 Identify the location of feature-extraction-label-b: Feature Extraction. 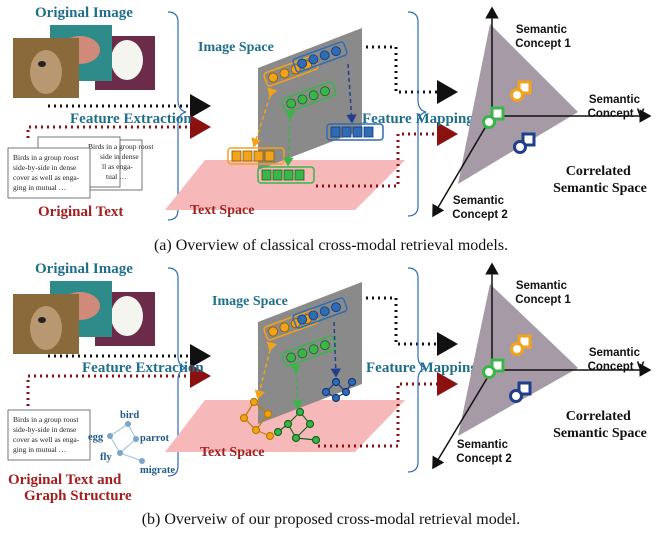
(143, 368).